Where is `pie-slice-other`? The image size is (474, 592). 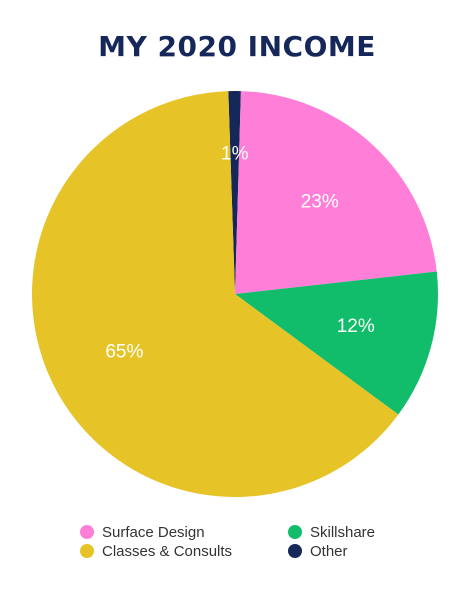
pie-slice-other is located at coordinates (234, 192).